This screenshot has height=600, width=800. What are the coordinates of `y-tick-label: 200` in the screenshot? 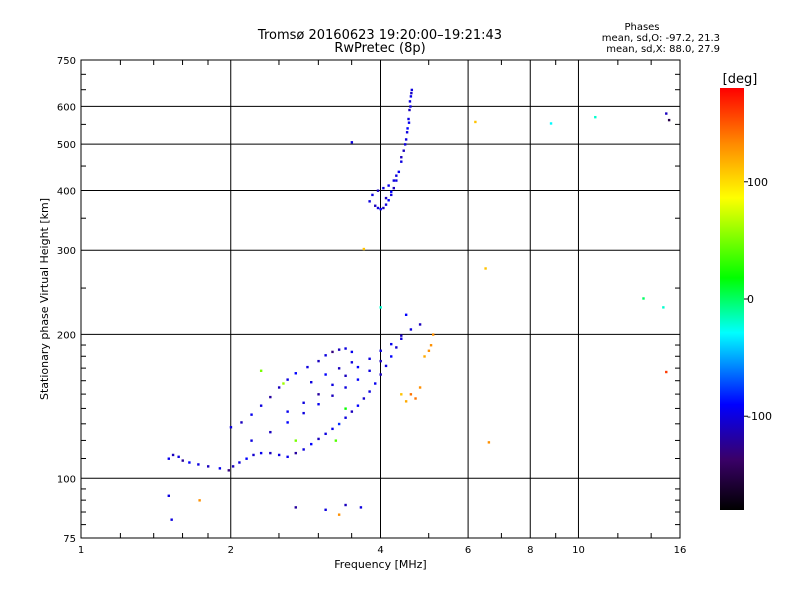 It's located at (66, 335).